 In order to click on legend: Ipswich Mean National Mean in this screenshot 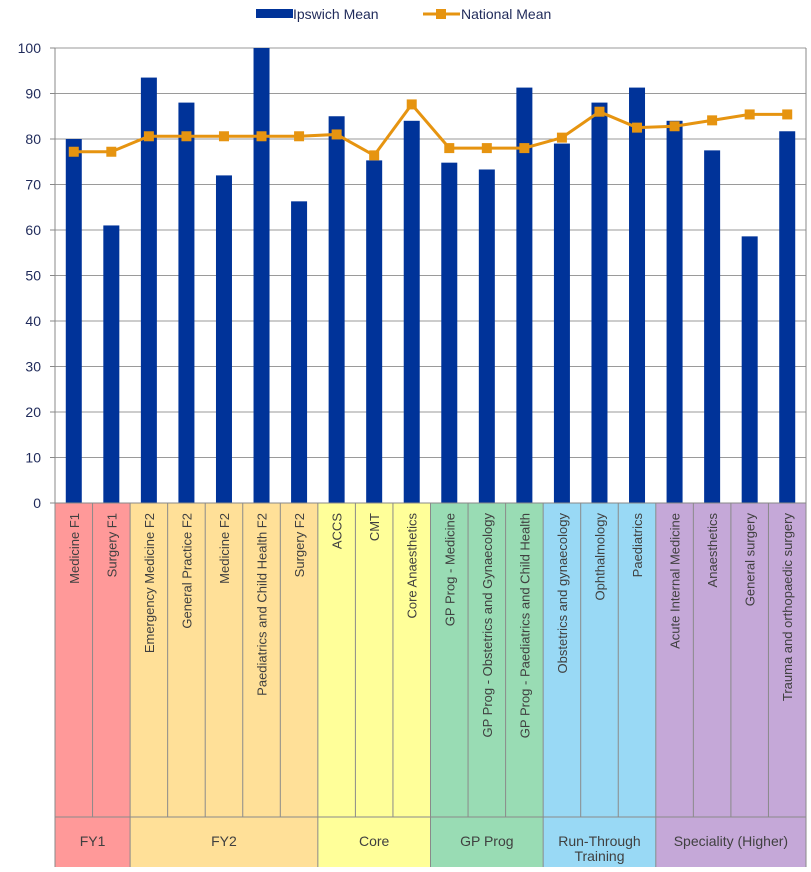, I will do `click(403, 14)`.